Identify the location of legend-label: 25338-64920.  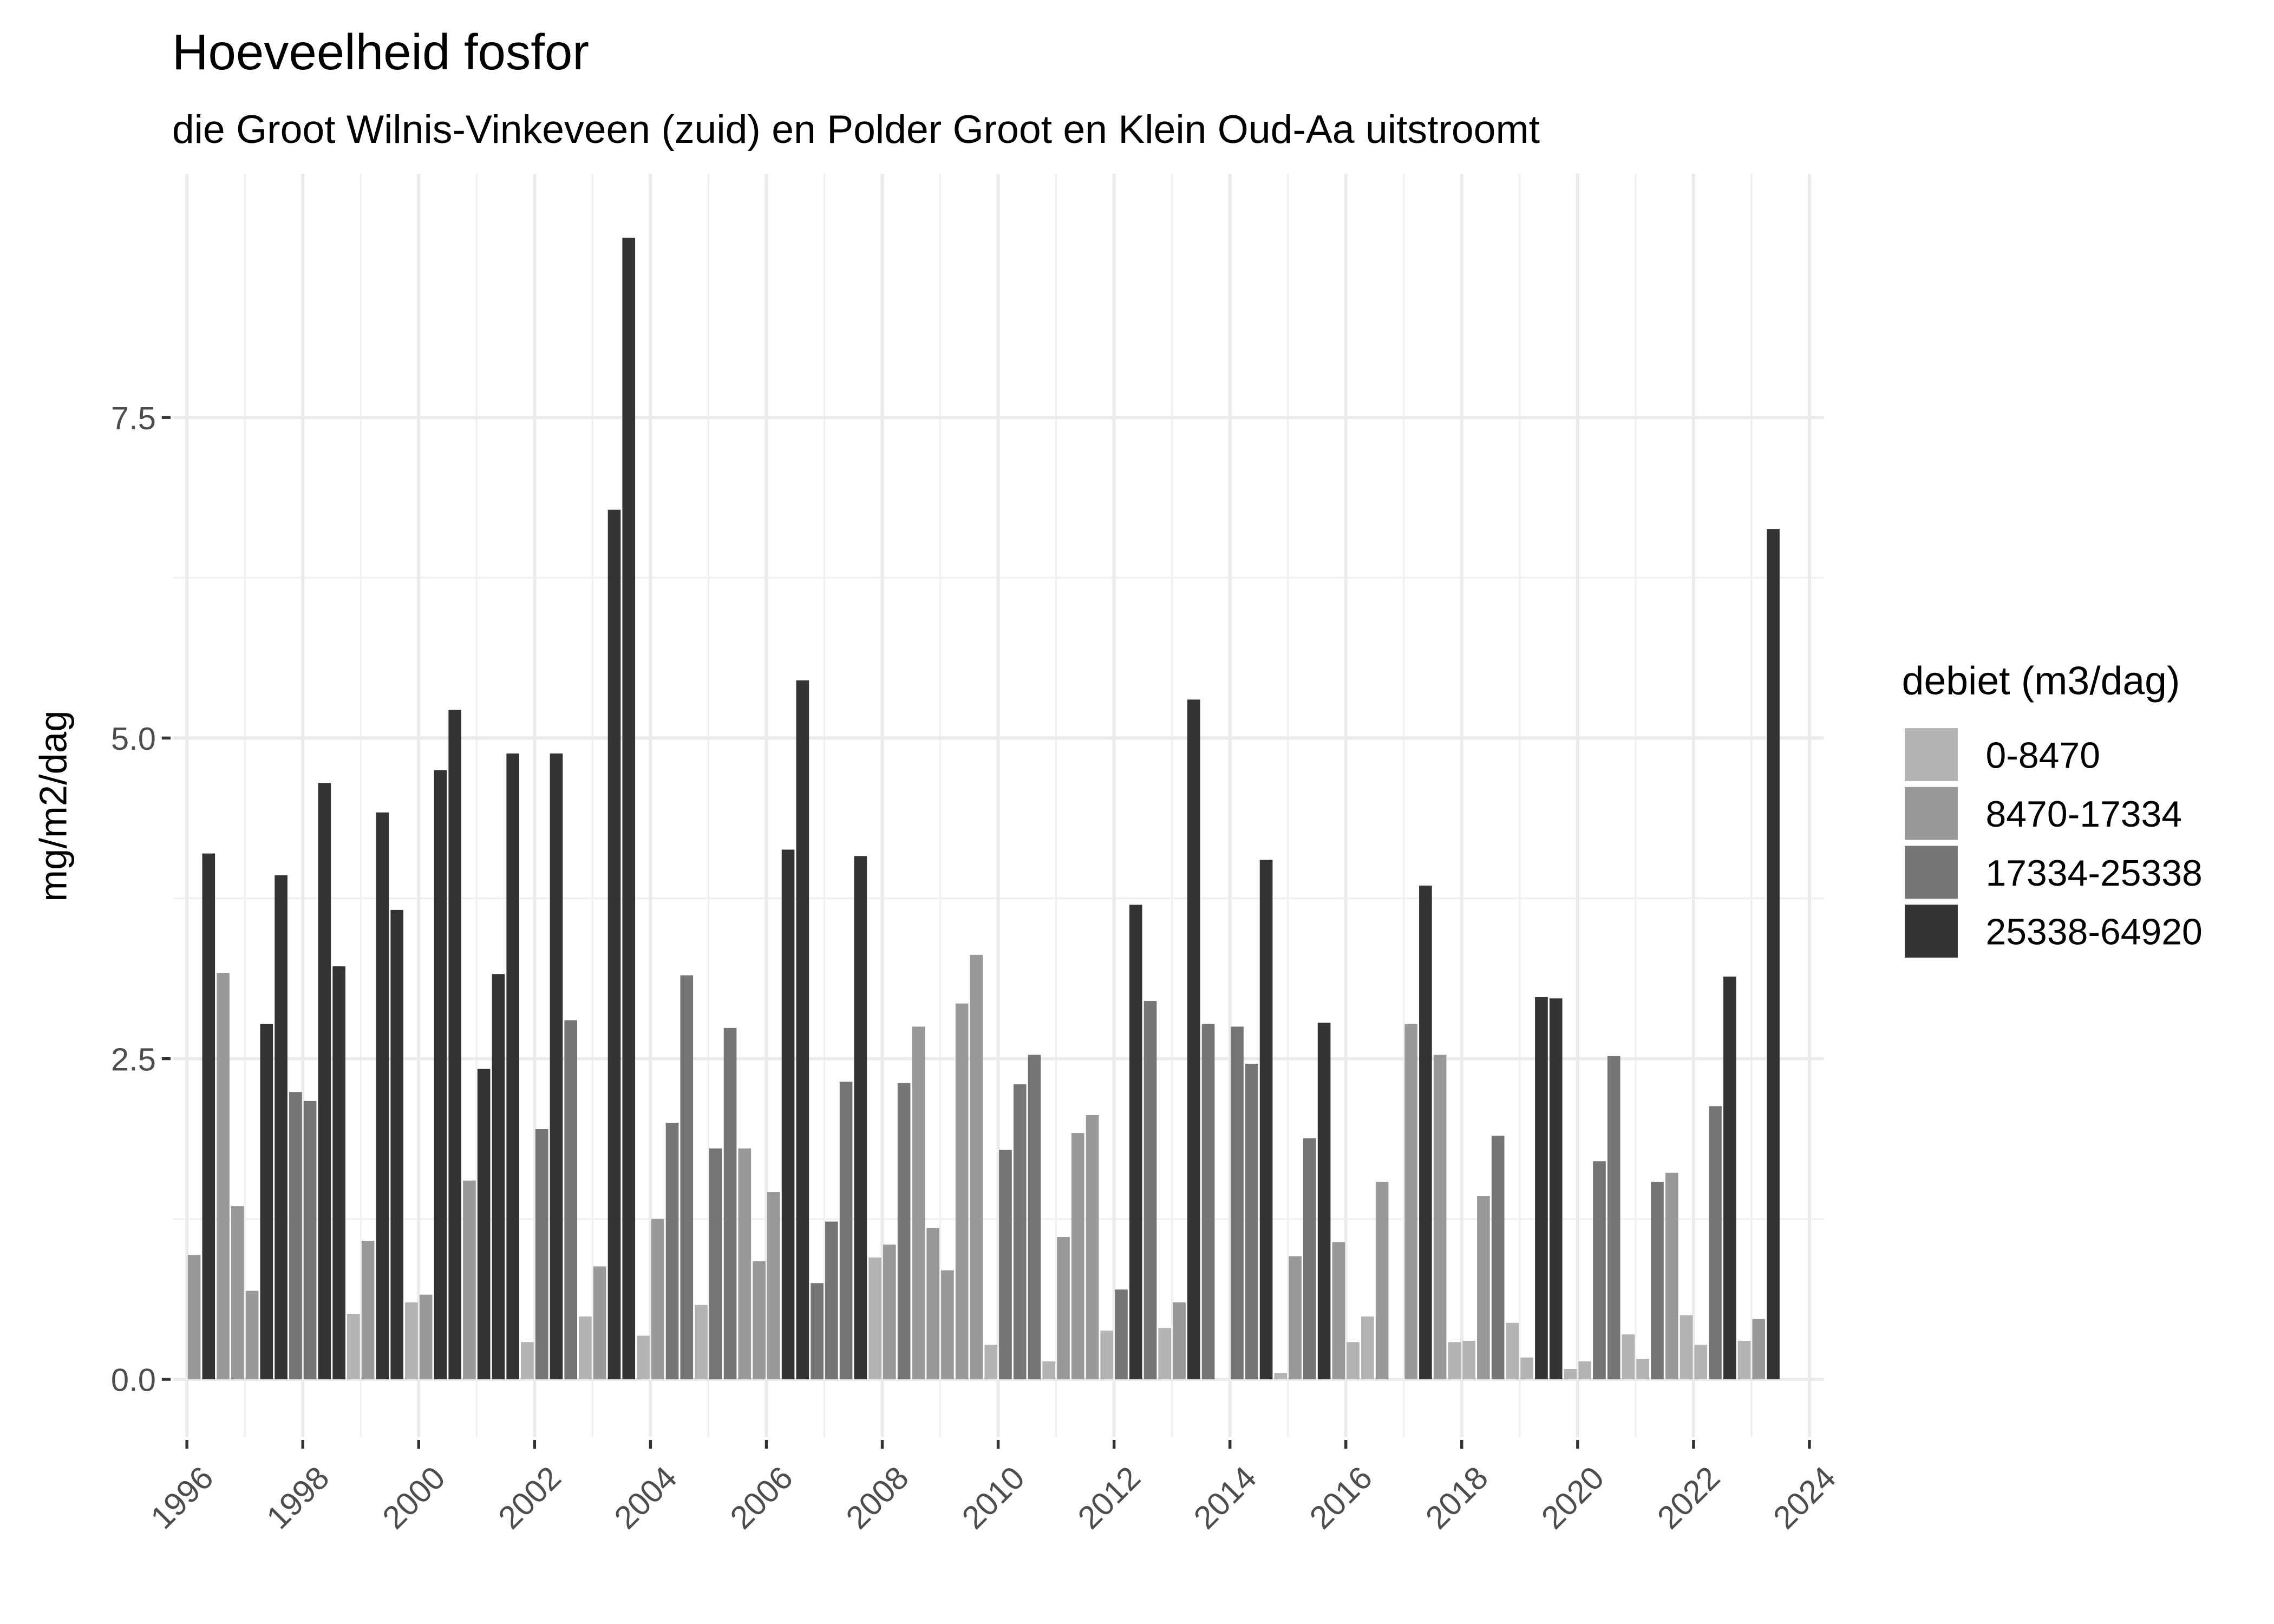
(2095, 932).